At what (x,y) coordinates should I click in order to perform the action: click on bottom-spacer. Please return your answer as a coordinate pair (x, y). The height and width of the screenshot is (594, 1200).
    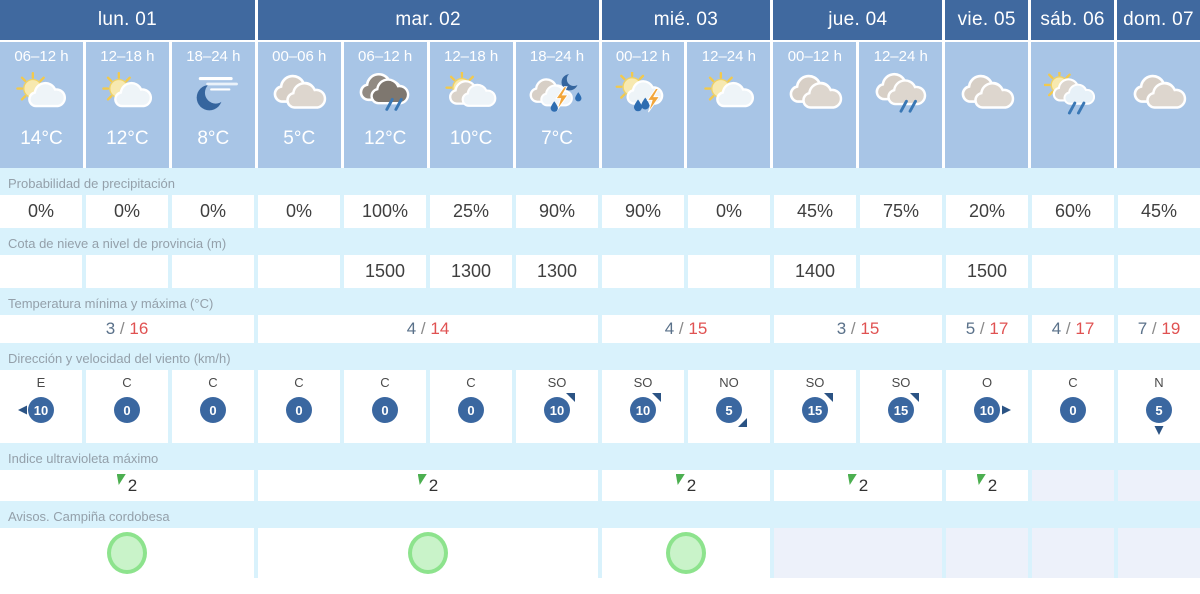
    Looking at the image, I should click on (600, 586).